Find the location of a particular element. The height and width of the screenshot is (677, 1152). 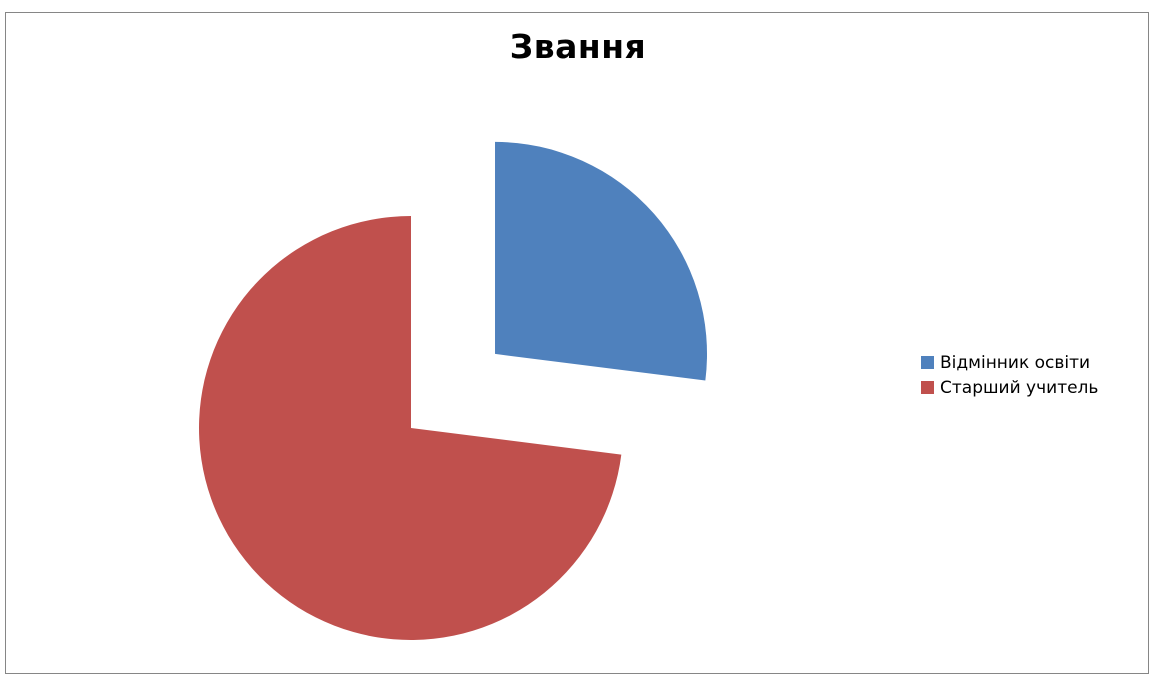

legend-label: Відмінник освіти is located at coordinates (1015, 362).